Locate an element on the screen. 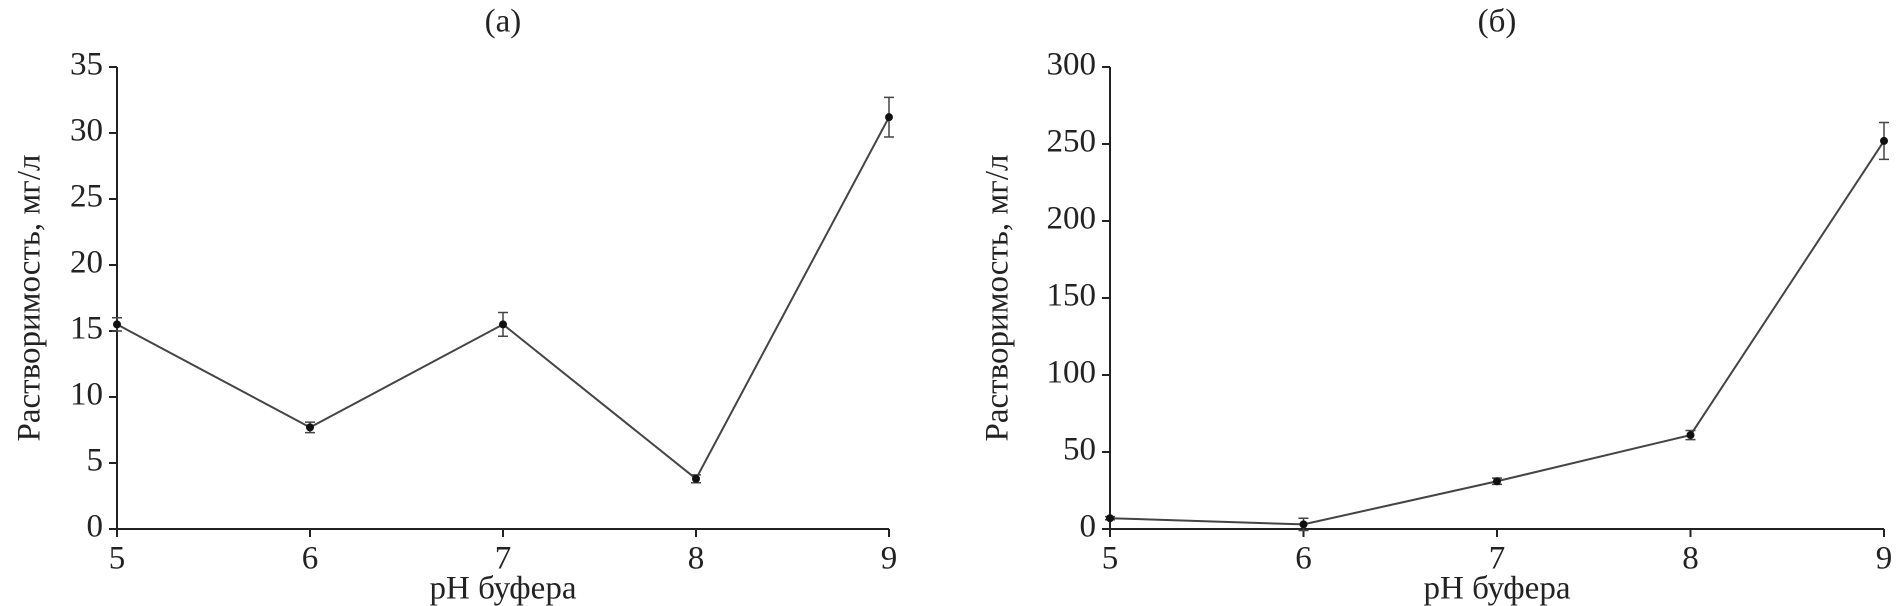 The image size is (1896, 606). y-tick-label: 15 is located at coordinates (86, 329).